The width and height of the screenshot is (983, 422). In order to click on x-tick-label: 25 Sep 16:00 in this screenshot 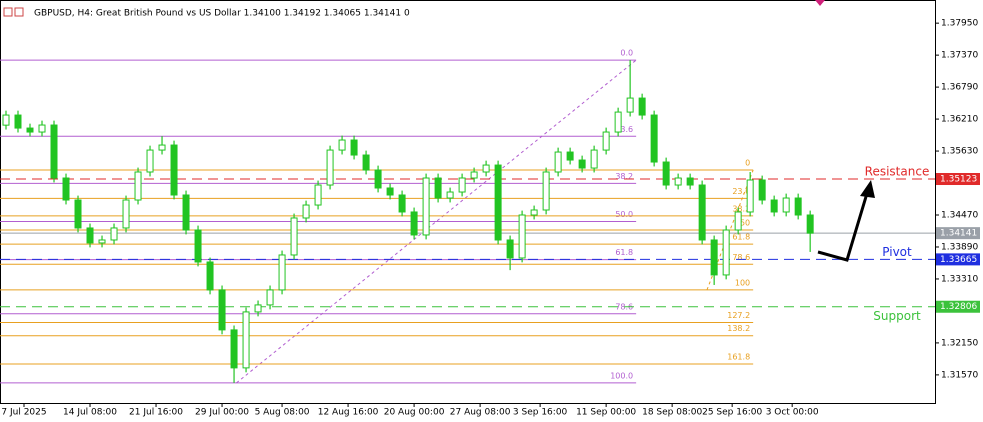, I will do `click(732, 413)`.